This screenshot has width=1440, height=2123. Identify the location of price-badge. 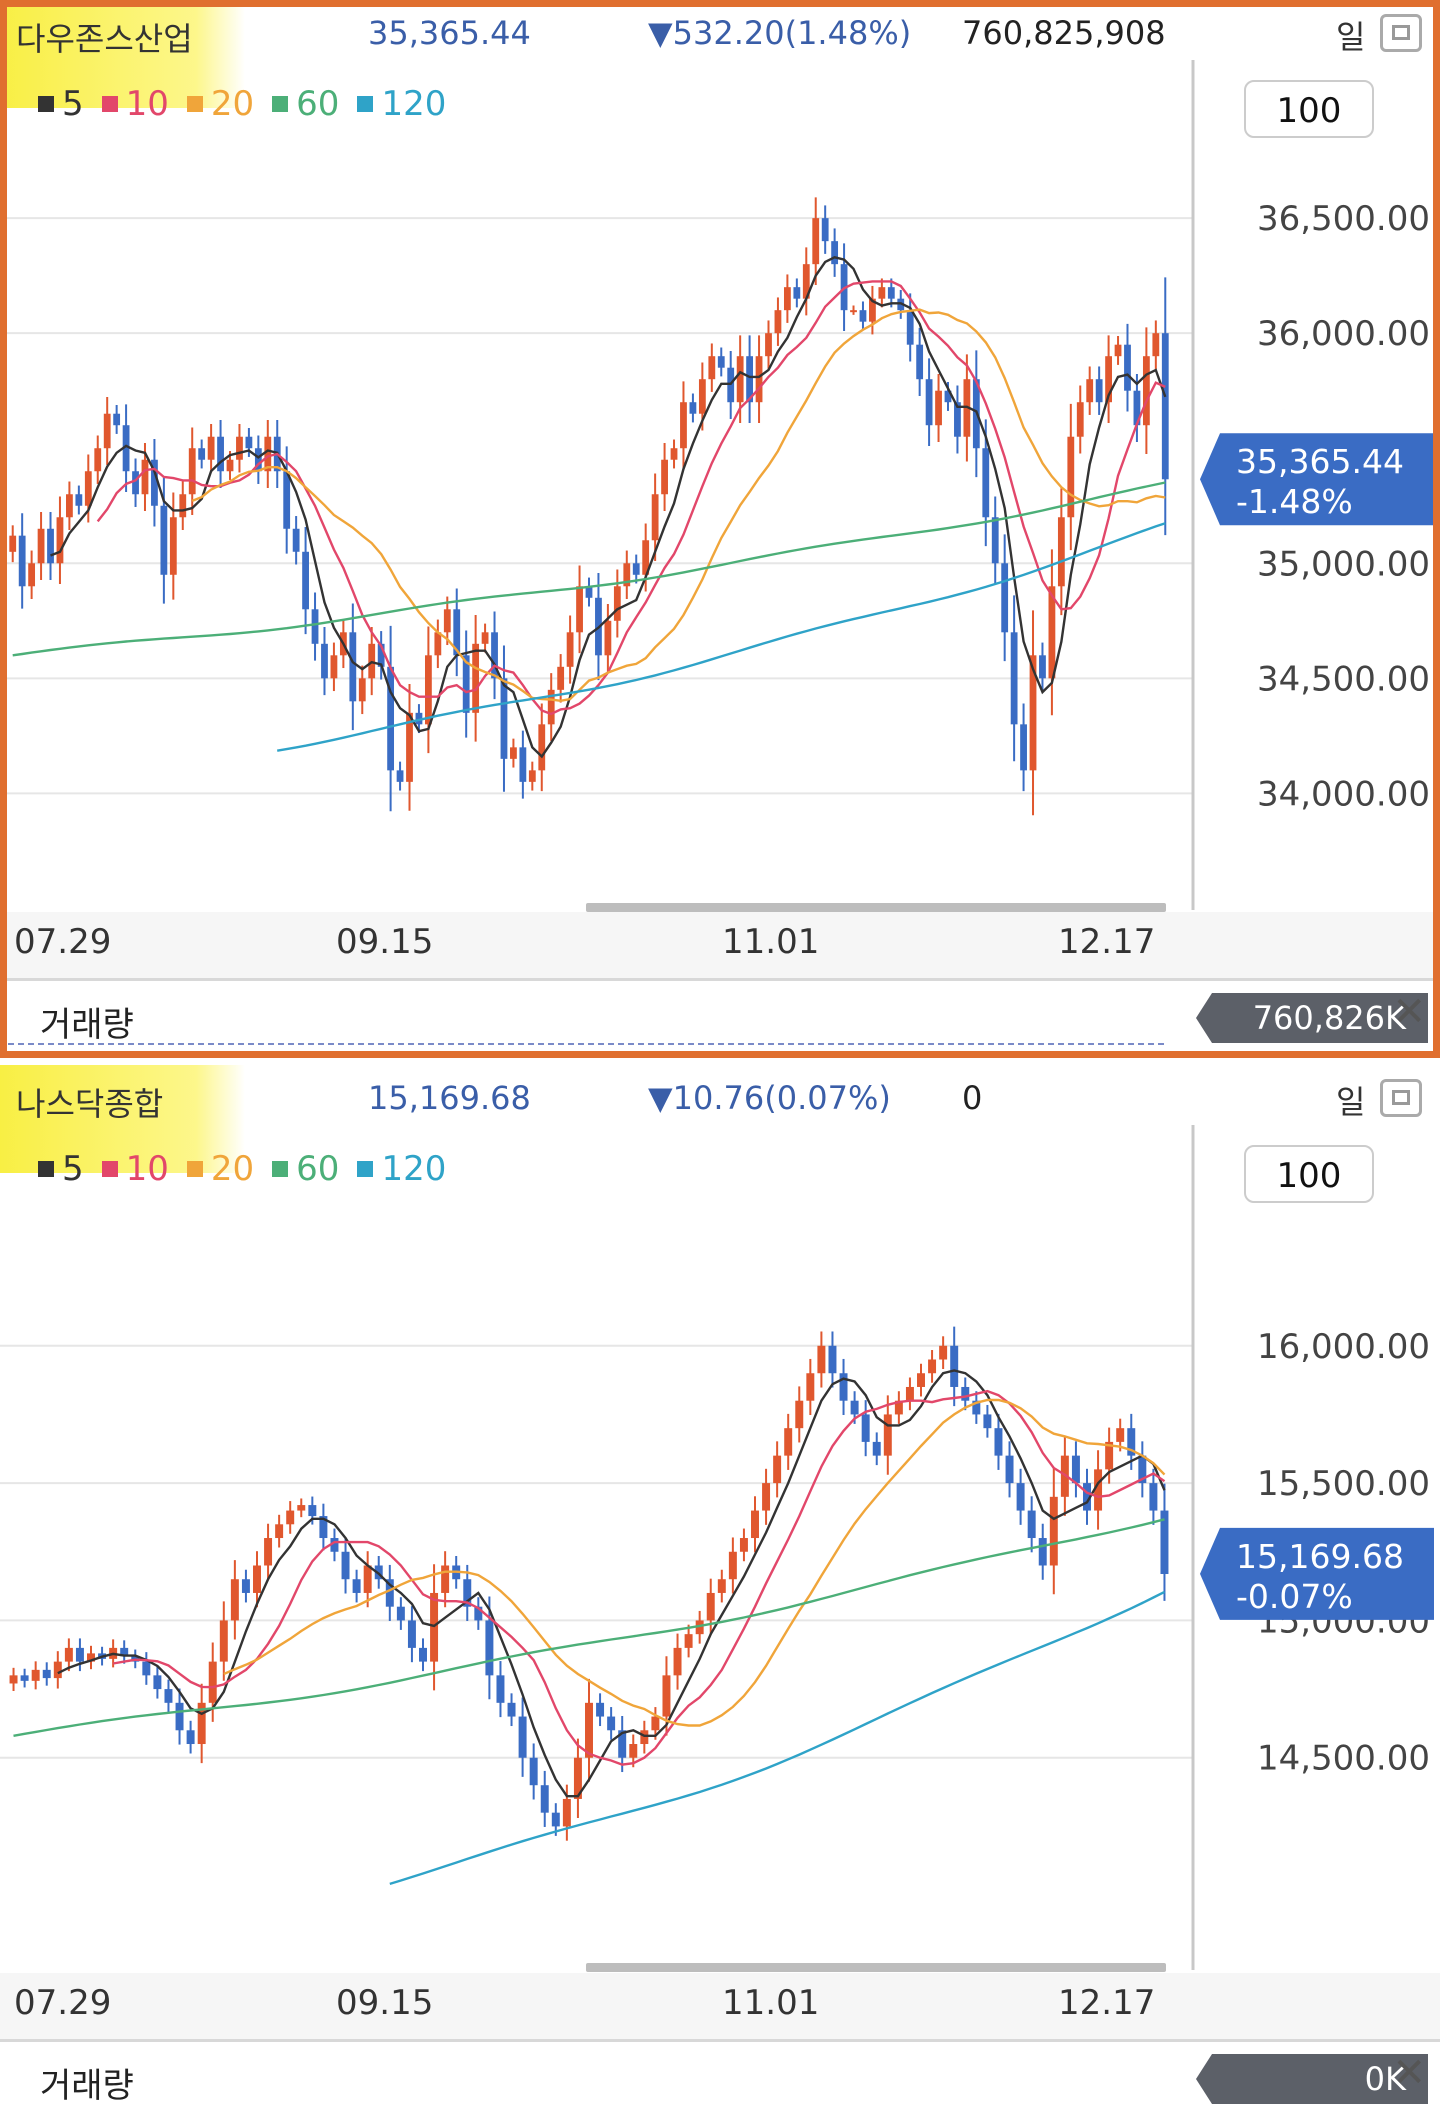
(1317, 1573).